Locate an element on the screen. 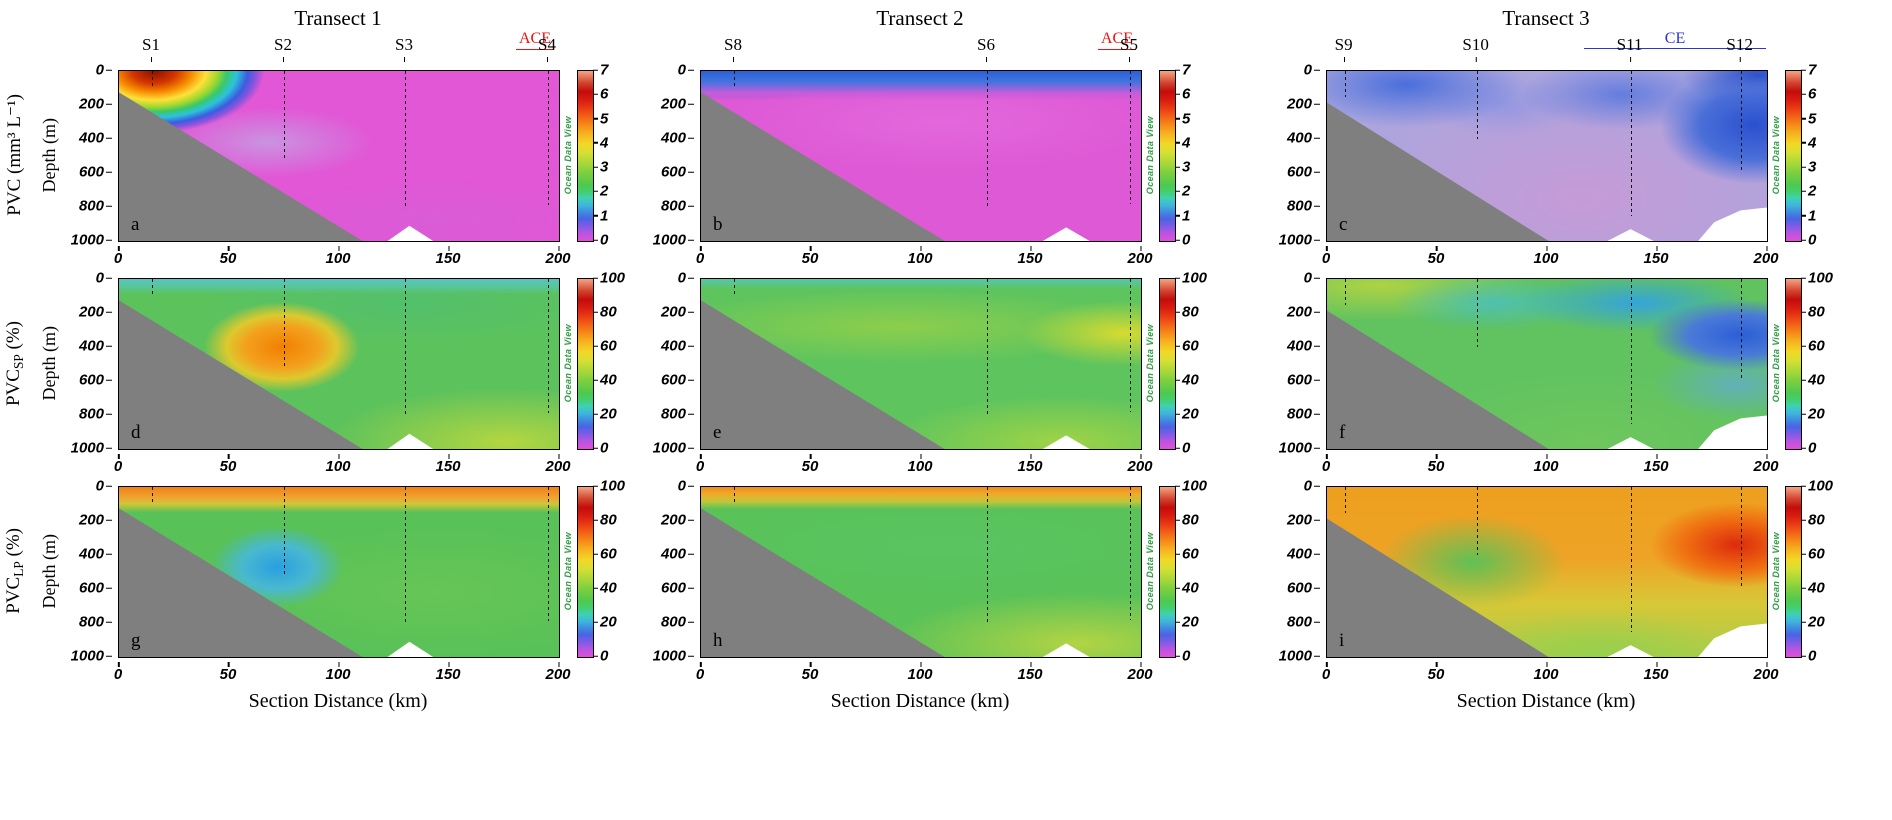 The height and width of the screenshot is (820, 1892). x-tick-label: 50 is located at coordinates (1436, 464).